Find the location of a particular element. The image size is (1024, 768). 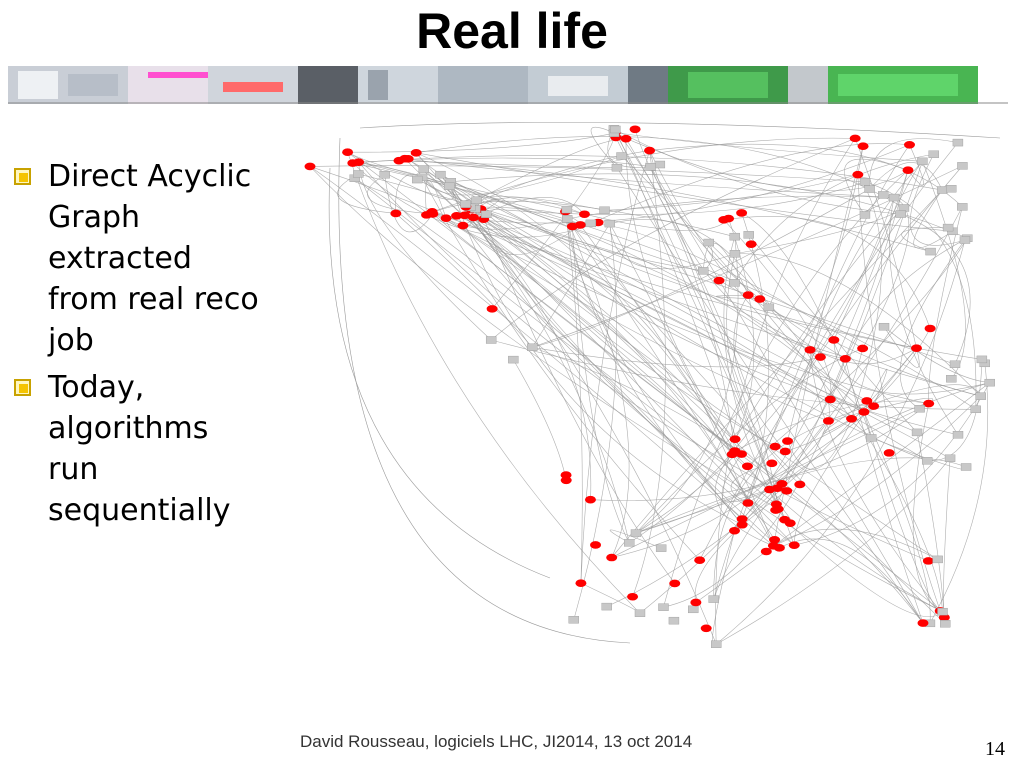

bullet-item: Today, algorithms run sequentially is located at coordinates (137, 449).